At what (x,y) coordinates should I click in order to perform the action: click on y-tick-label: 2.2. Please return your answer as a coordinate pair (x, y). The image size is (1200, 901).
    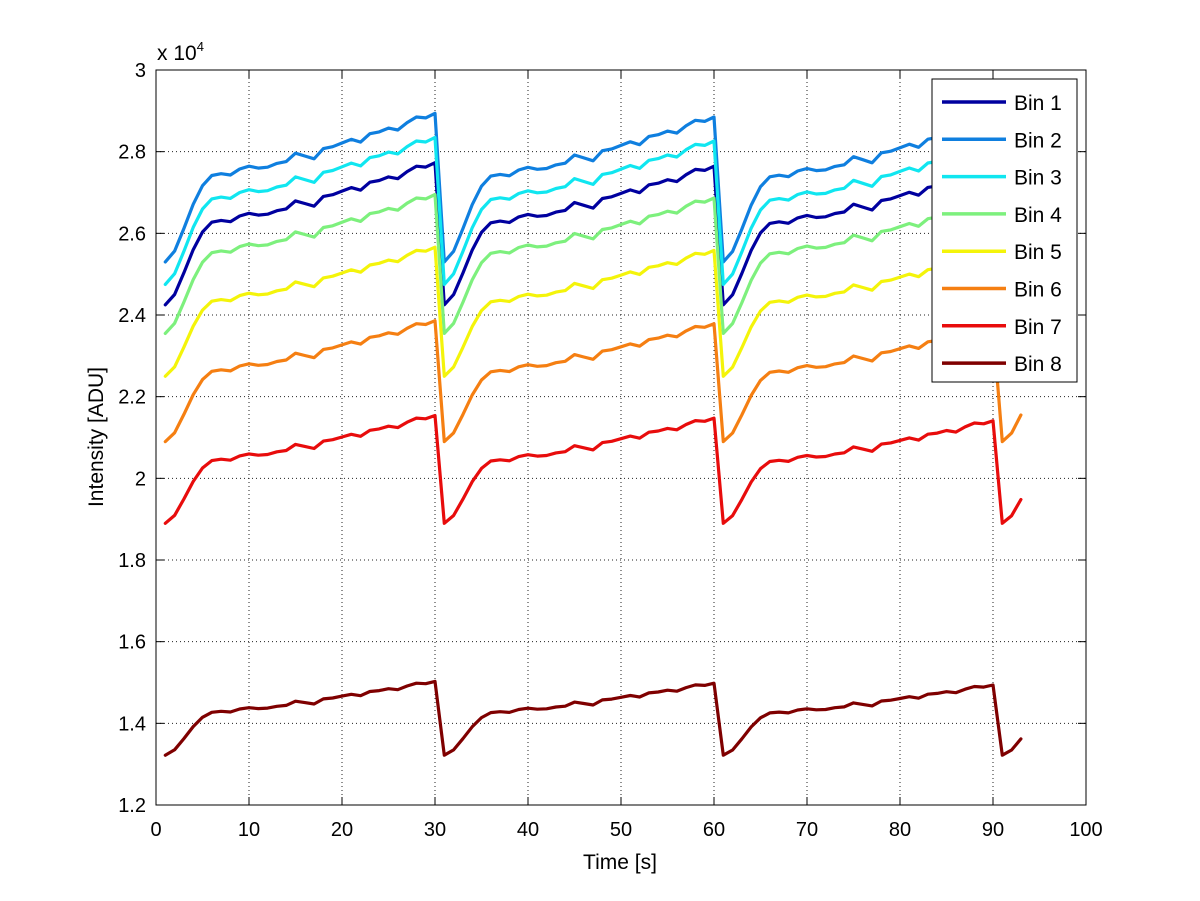
    Looking at the image, I should click on (132, 398).